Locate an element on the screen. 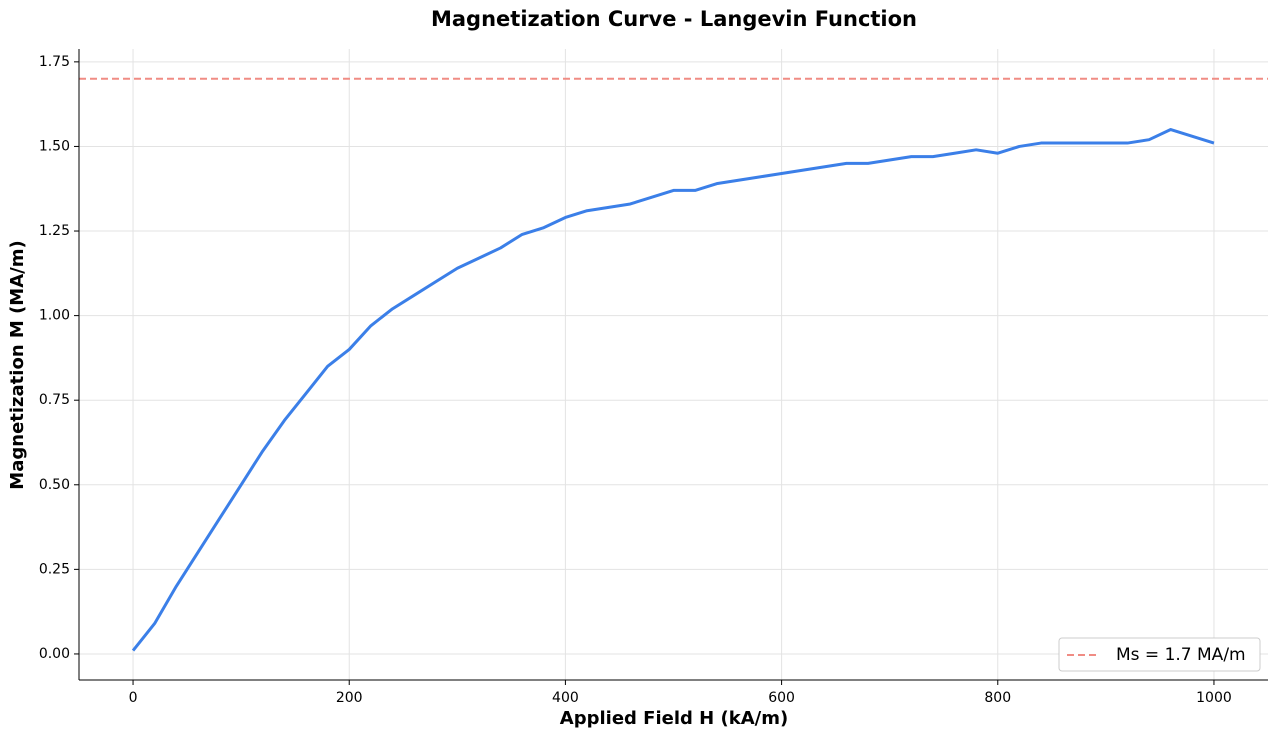 The image size is (1280, 740). y-tick-label: 0.50 is located at coordinates (54, 485).